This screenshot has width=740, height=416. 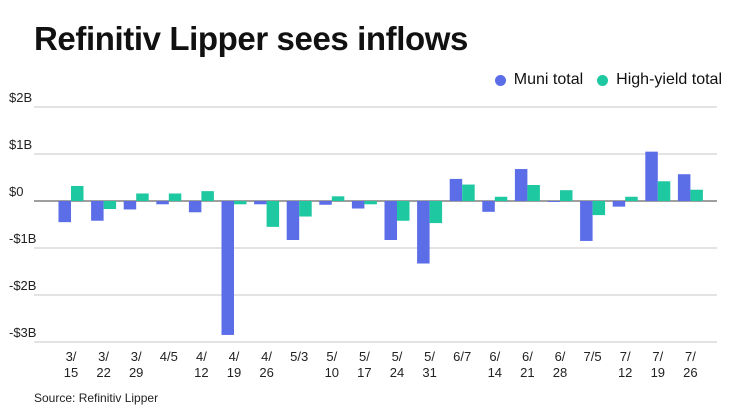 I want to click on x-tick-label: 7/5, so click(x=593, y=356).